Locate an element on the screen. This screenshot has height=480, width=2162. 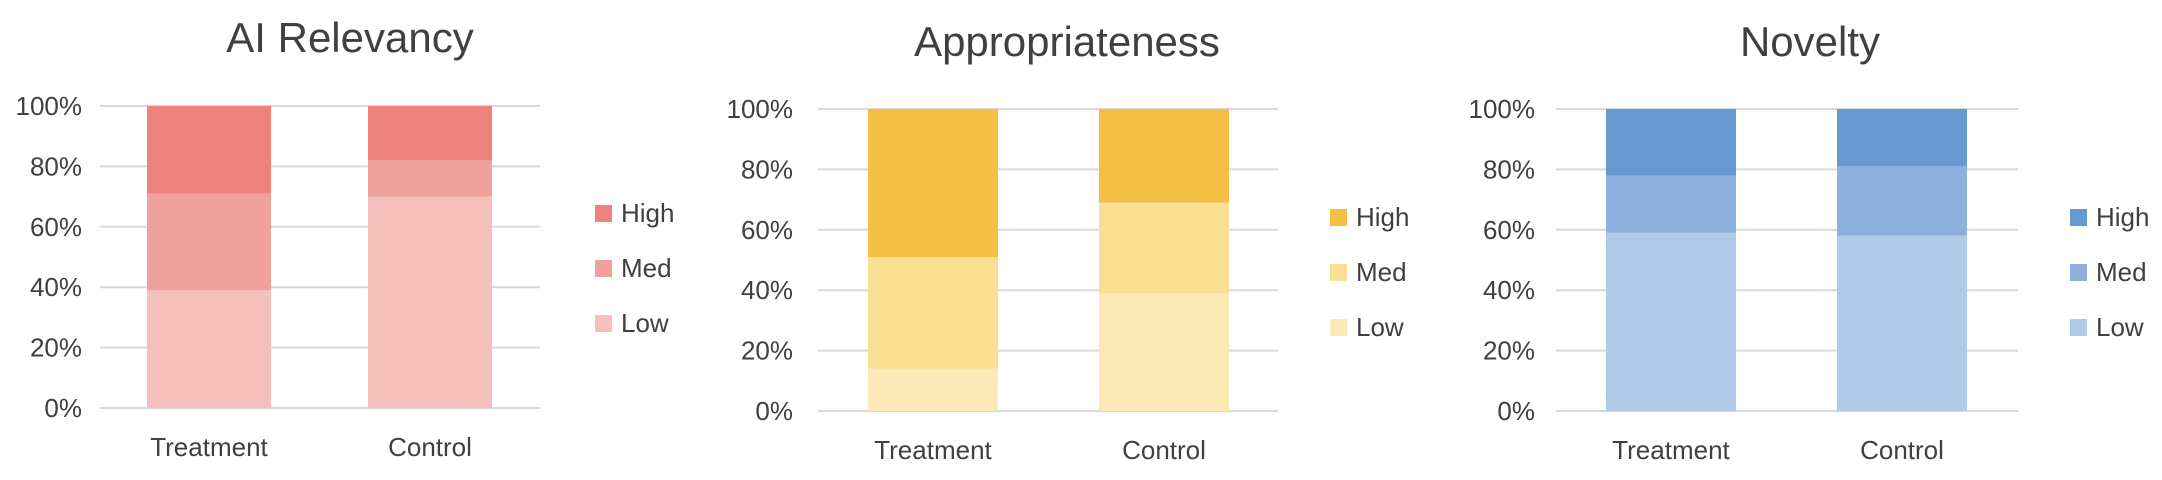
chart-title: AI Relevancy is located at coordinates (349, 37).